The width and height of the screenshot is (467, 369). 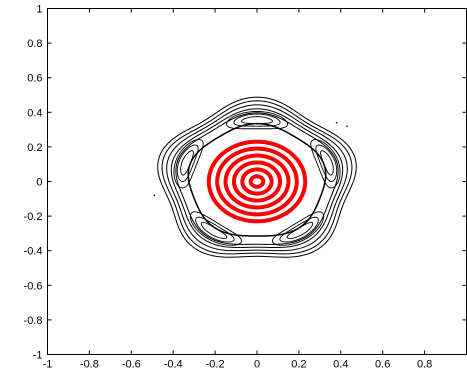 I want to click on y-tick-label: -1, so click(x=38, y=356).